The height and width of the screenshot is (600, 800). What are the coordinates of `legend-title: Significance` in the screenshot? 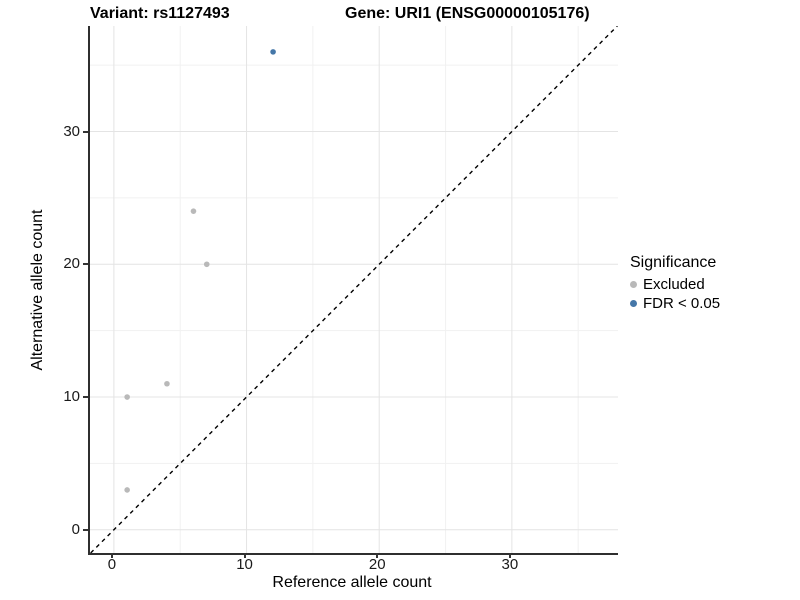 It's located at (673, 262).